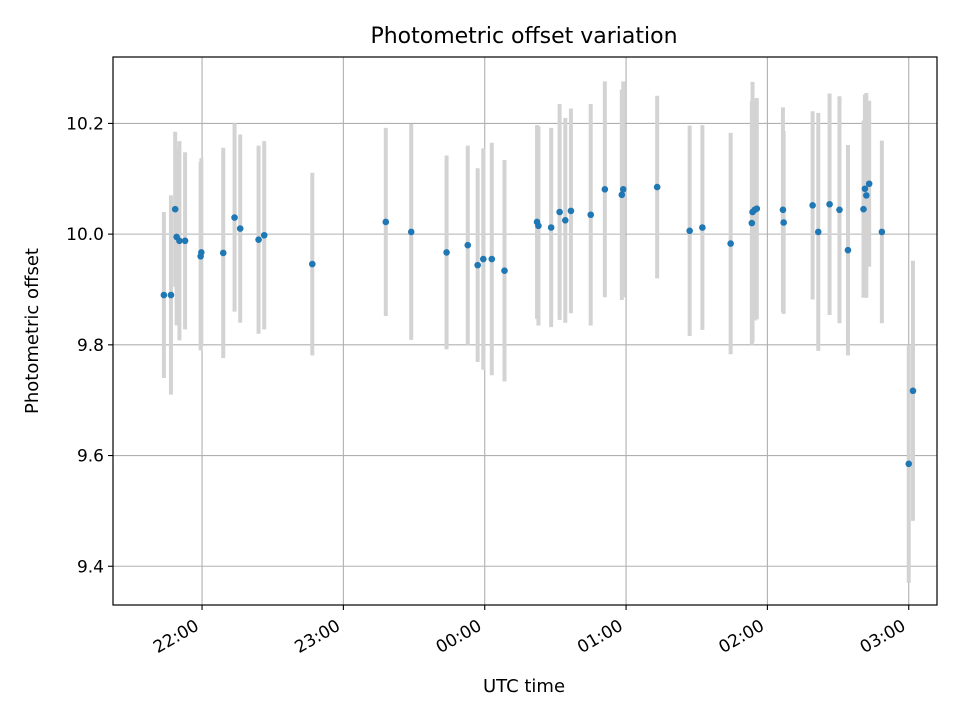 This screenshot has height=720, width=960. I want to click on y-tick-label: 10.0, so click(85, 235).